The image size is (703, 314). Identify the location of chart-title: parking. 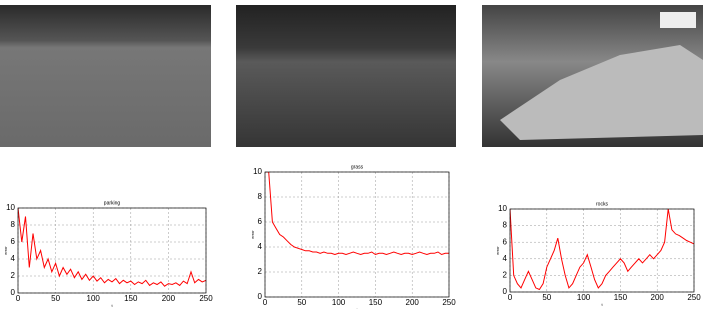
(112, 203).